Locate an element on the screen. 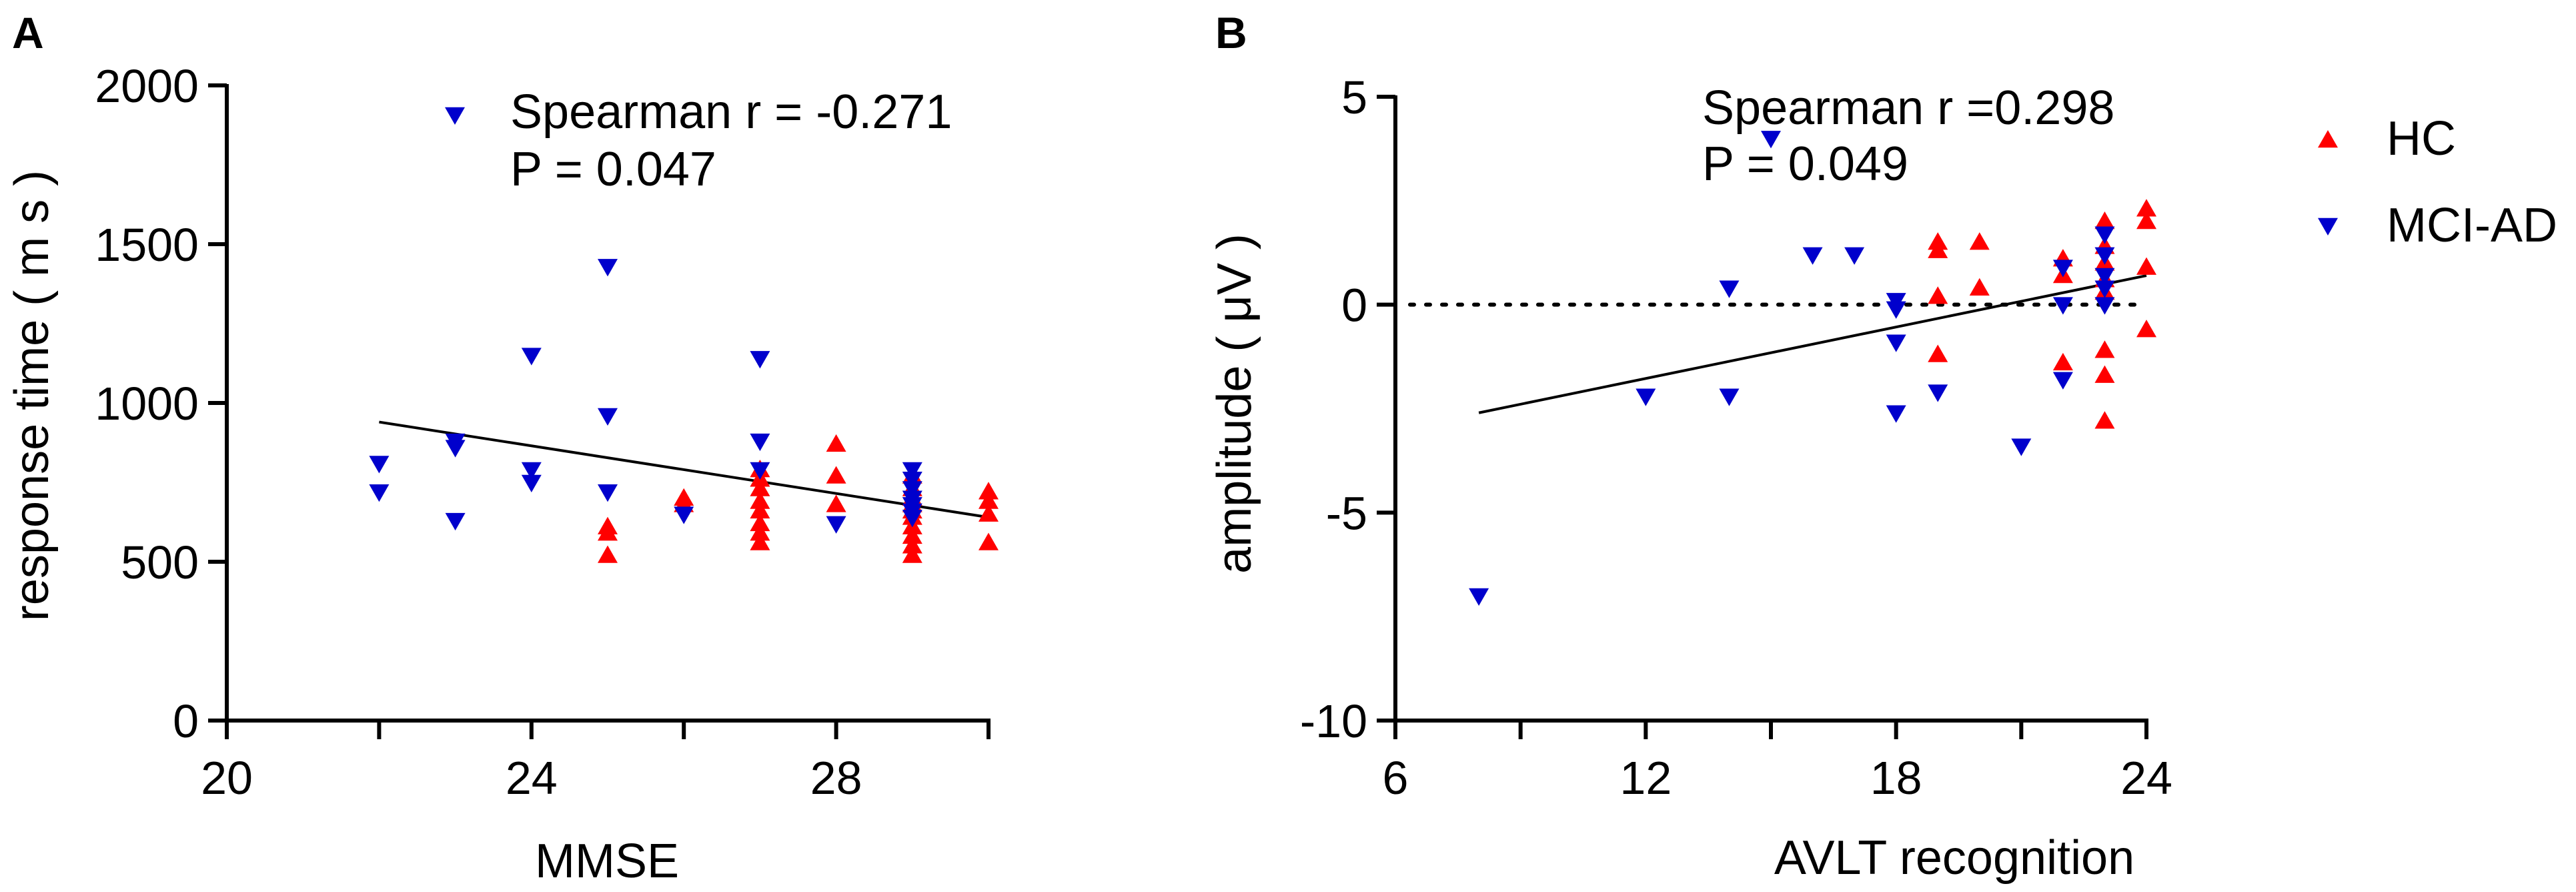  panel-a-xlabel: MMSE is located at coordinates (607, 861).